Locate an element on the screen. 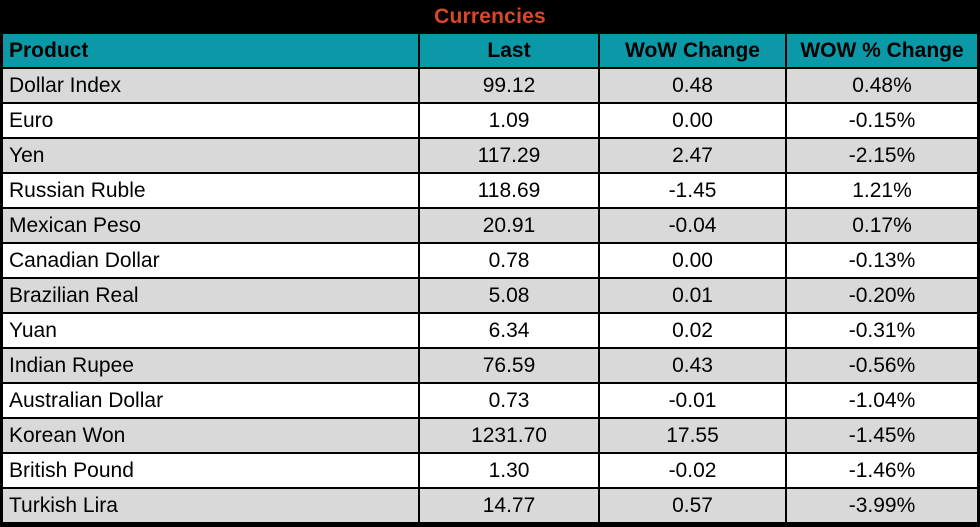 The height and width of the screenshot is (527, 980). column-header-wow-pct-change: WOW % Change is located at coordinates (882, 50).